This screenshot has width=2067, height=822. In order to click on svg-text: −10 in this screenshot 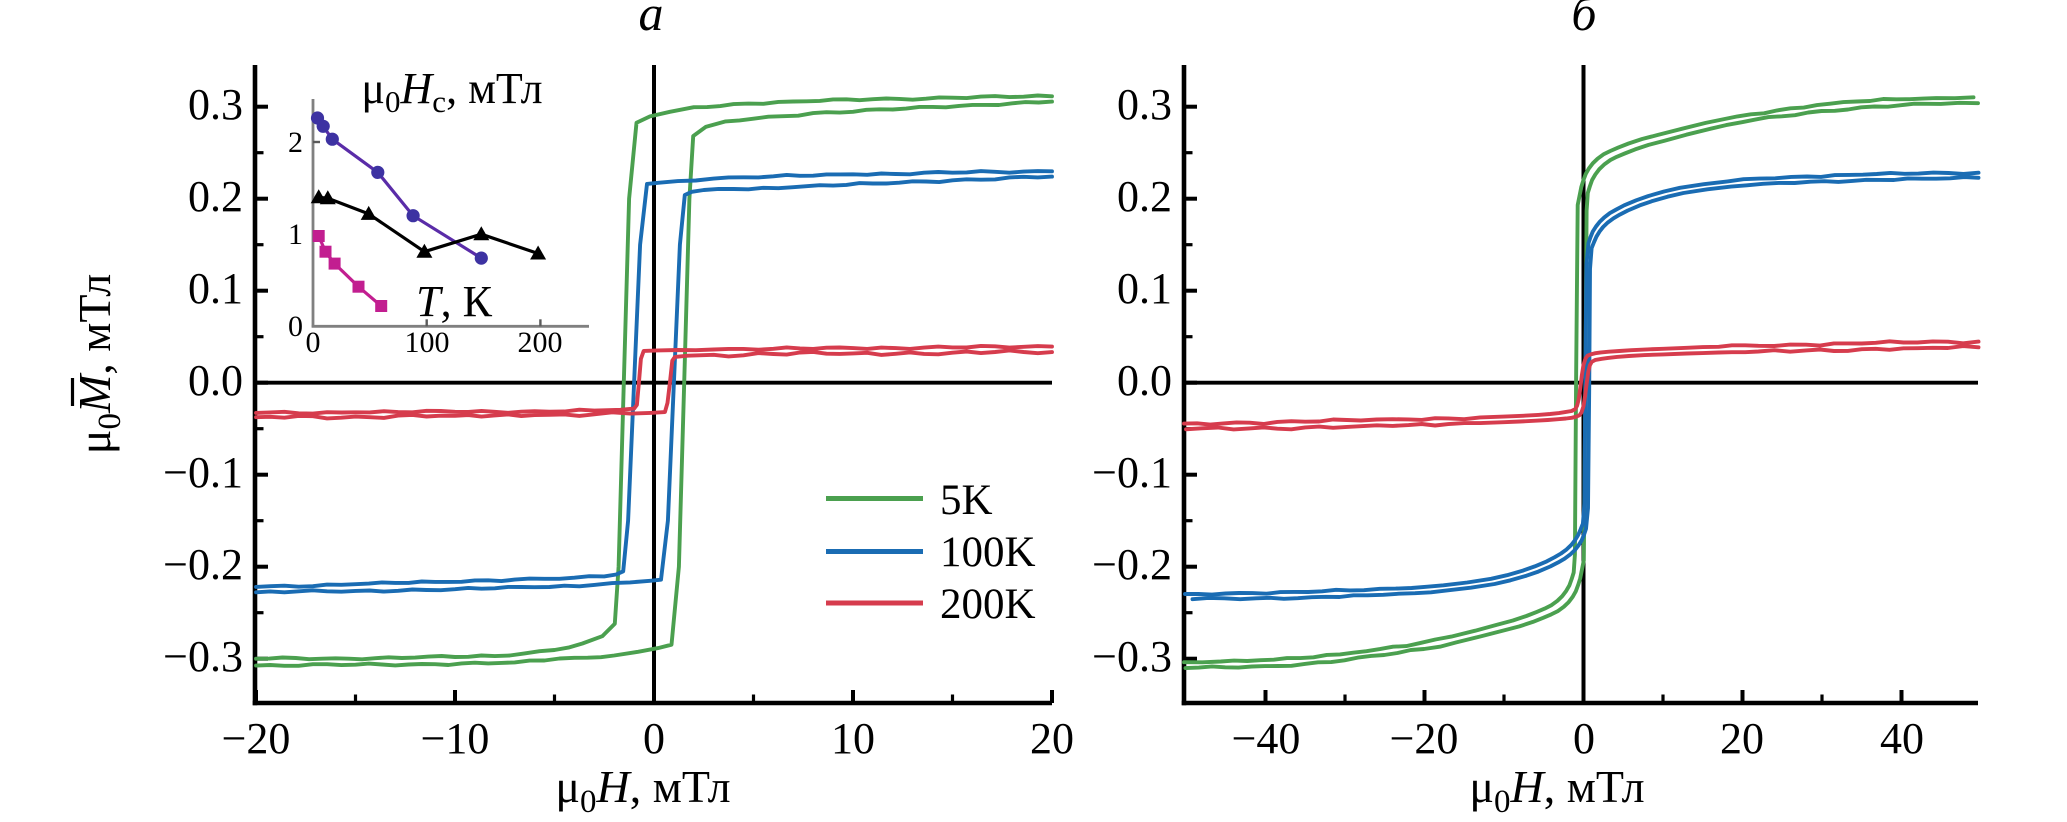, I will do `click(455, 738)`.